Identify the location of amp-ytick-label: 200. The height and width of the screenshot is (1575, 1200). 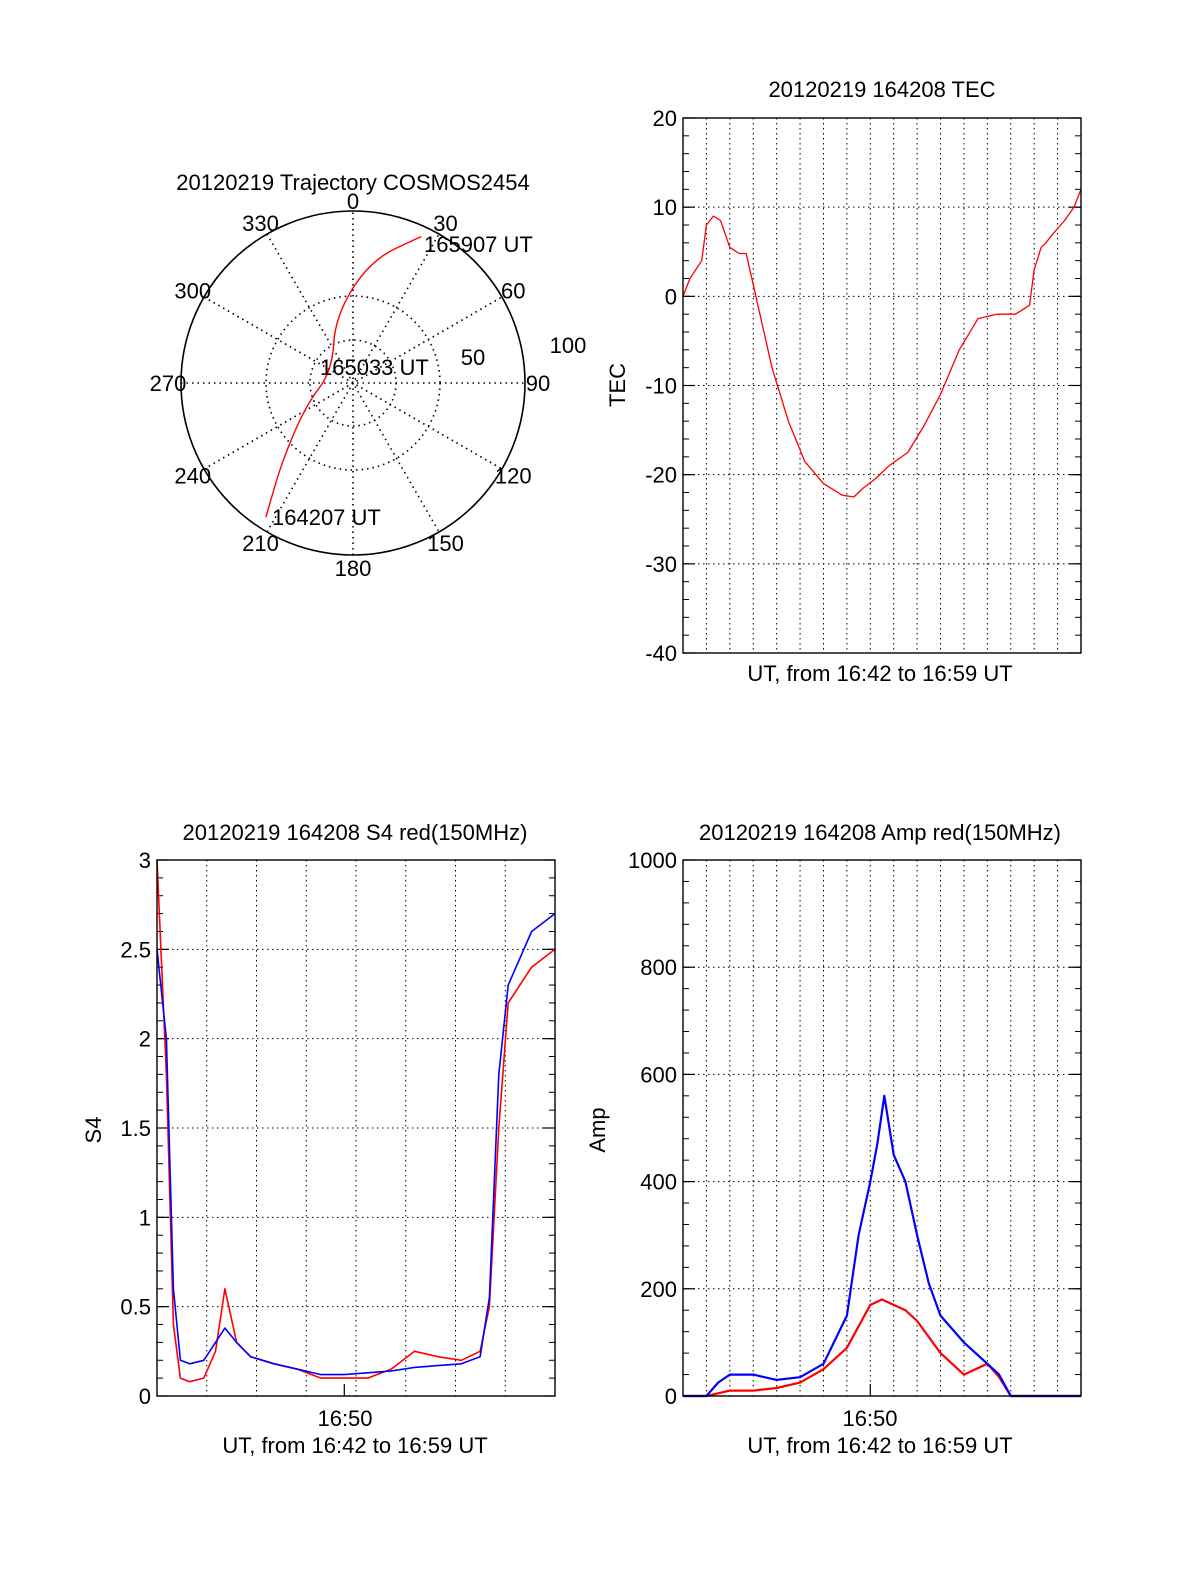
(658, 1289).